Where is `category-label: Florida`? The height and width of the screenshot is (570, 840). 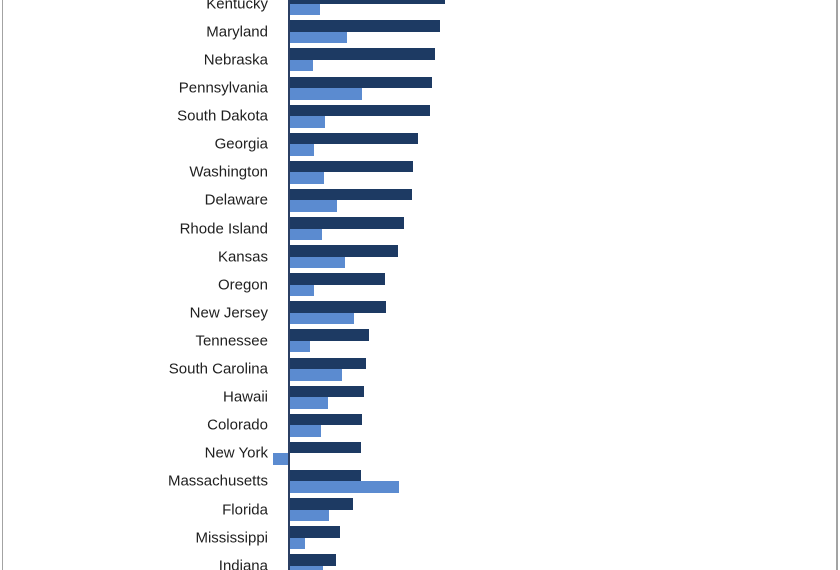 category-label: Florida is located at coordinates (245, 509).